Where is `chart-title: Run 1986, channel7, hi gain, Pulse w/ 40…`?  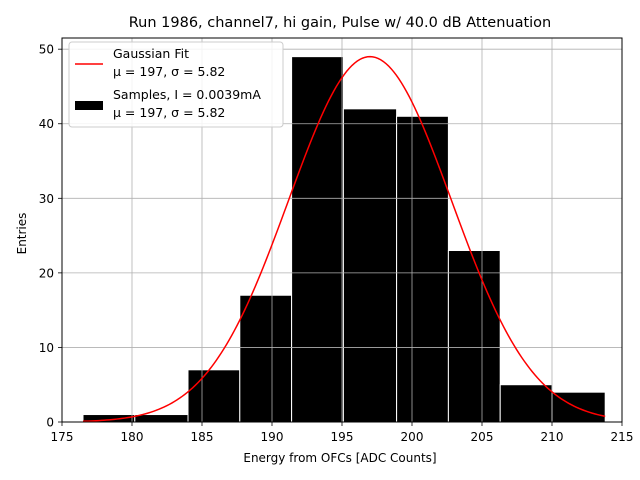 chart-title: Run 1986, channel7, hi gain, Pulse w/ 40… is located at coordinates (340, 23).